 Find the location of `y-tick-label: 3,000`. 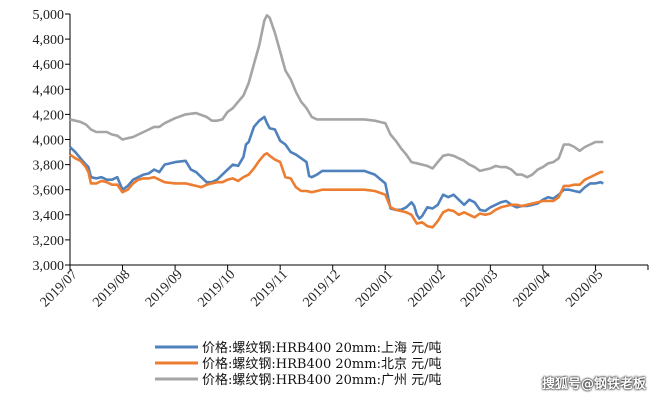

y-tick-label: 3,000 is located at coordinates (49, 266).